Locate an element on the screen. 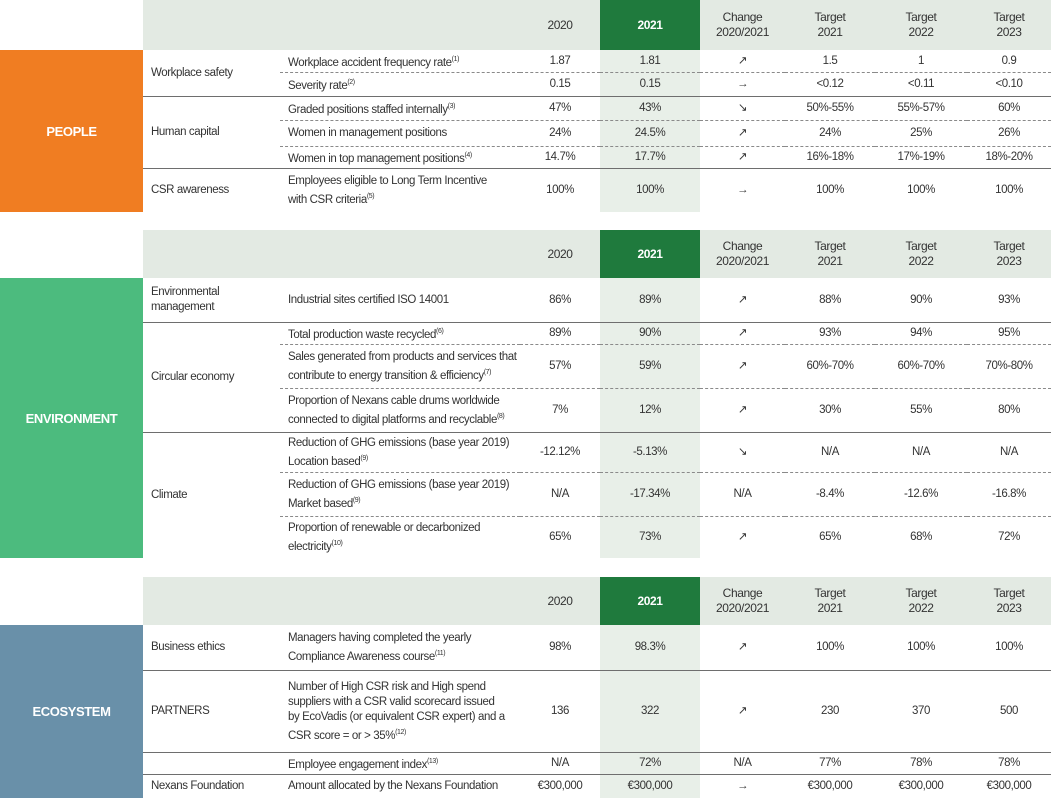  value: 12% is located at coordinates (650, 410).